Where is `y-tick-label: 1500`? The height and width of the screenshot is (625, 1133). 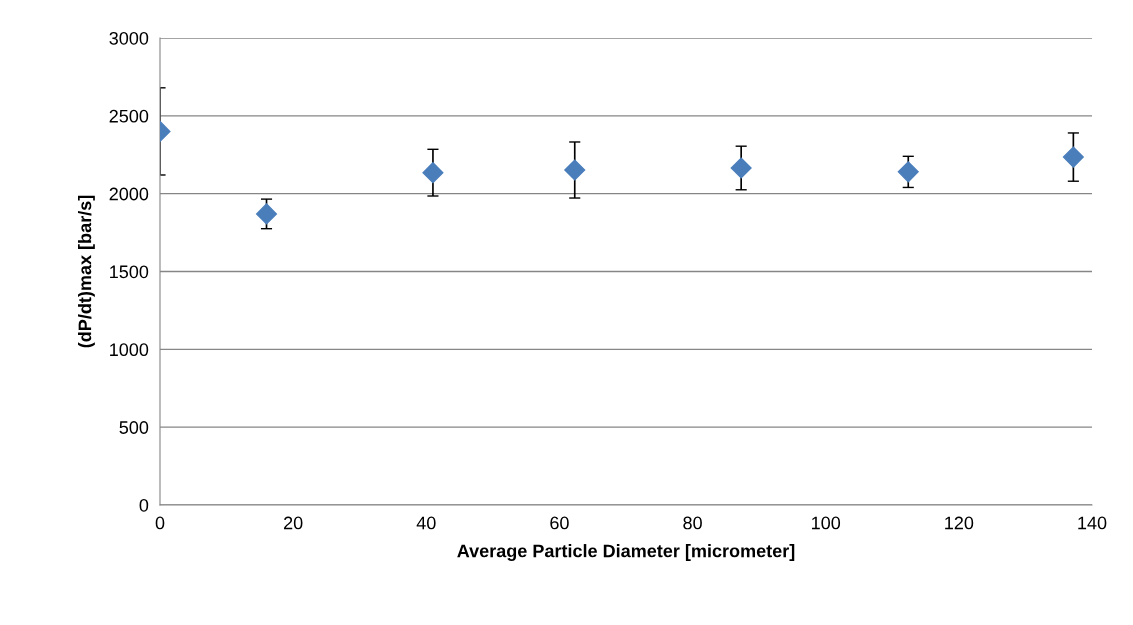
y-tick-label: 1500 is located at coordinates (129, 272).